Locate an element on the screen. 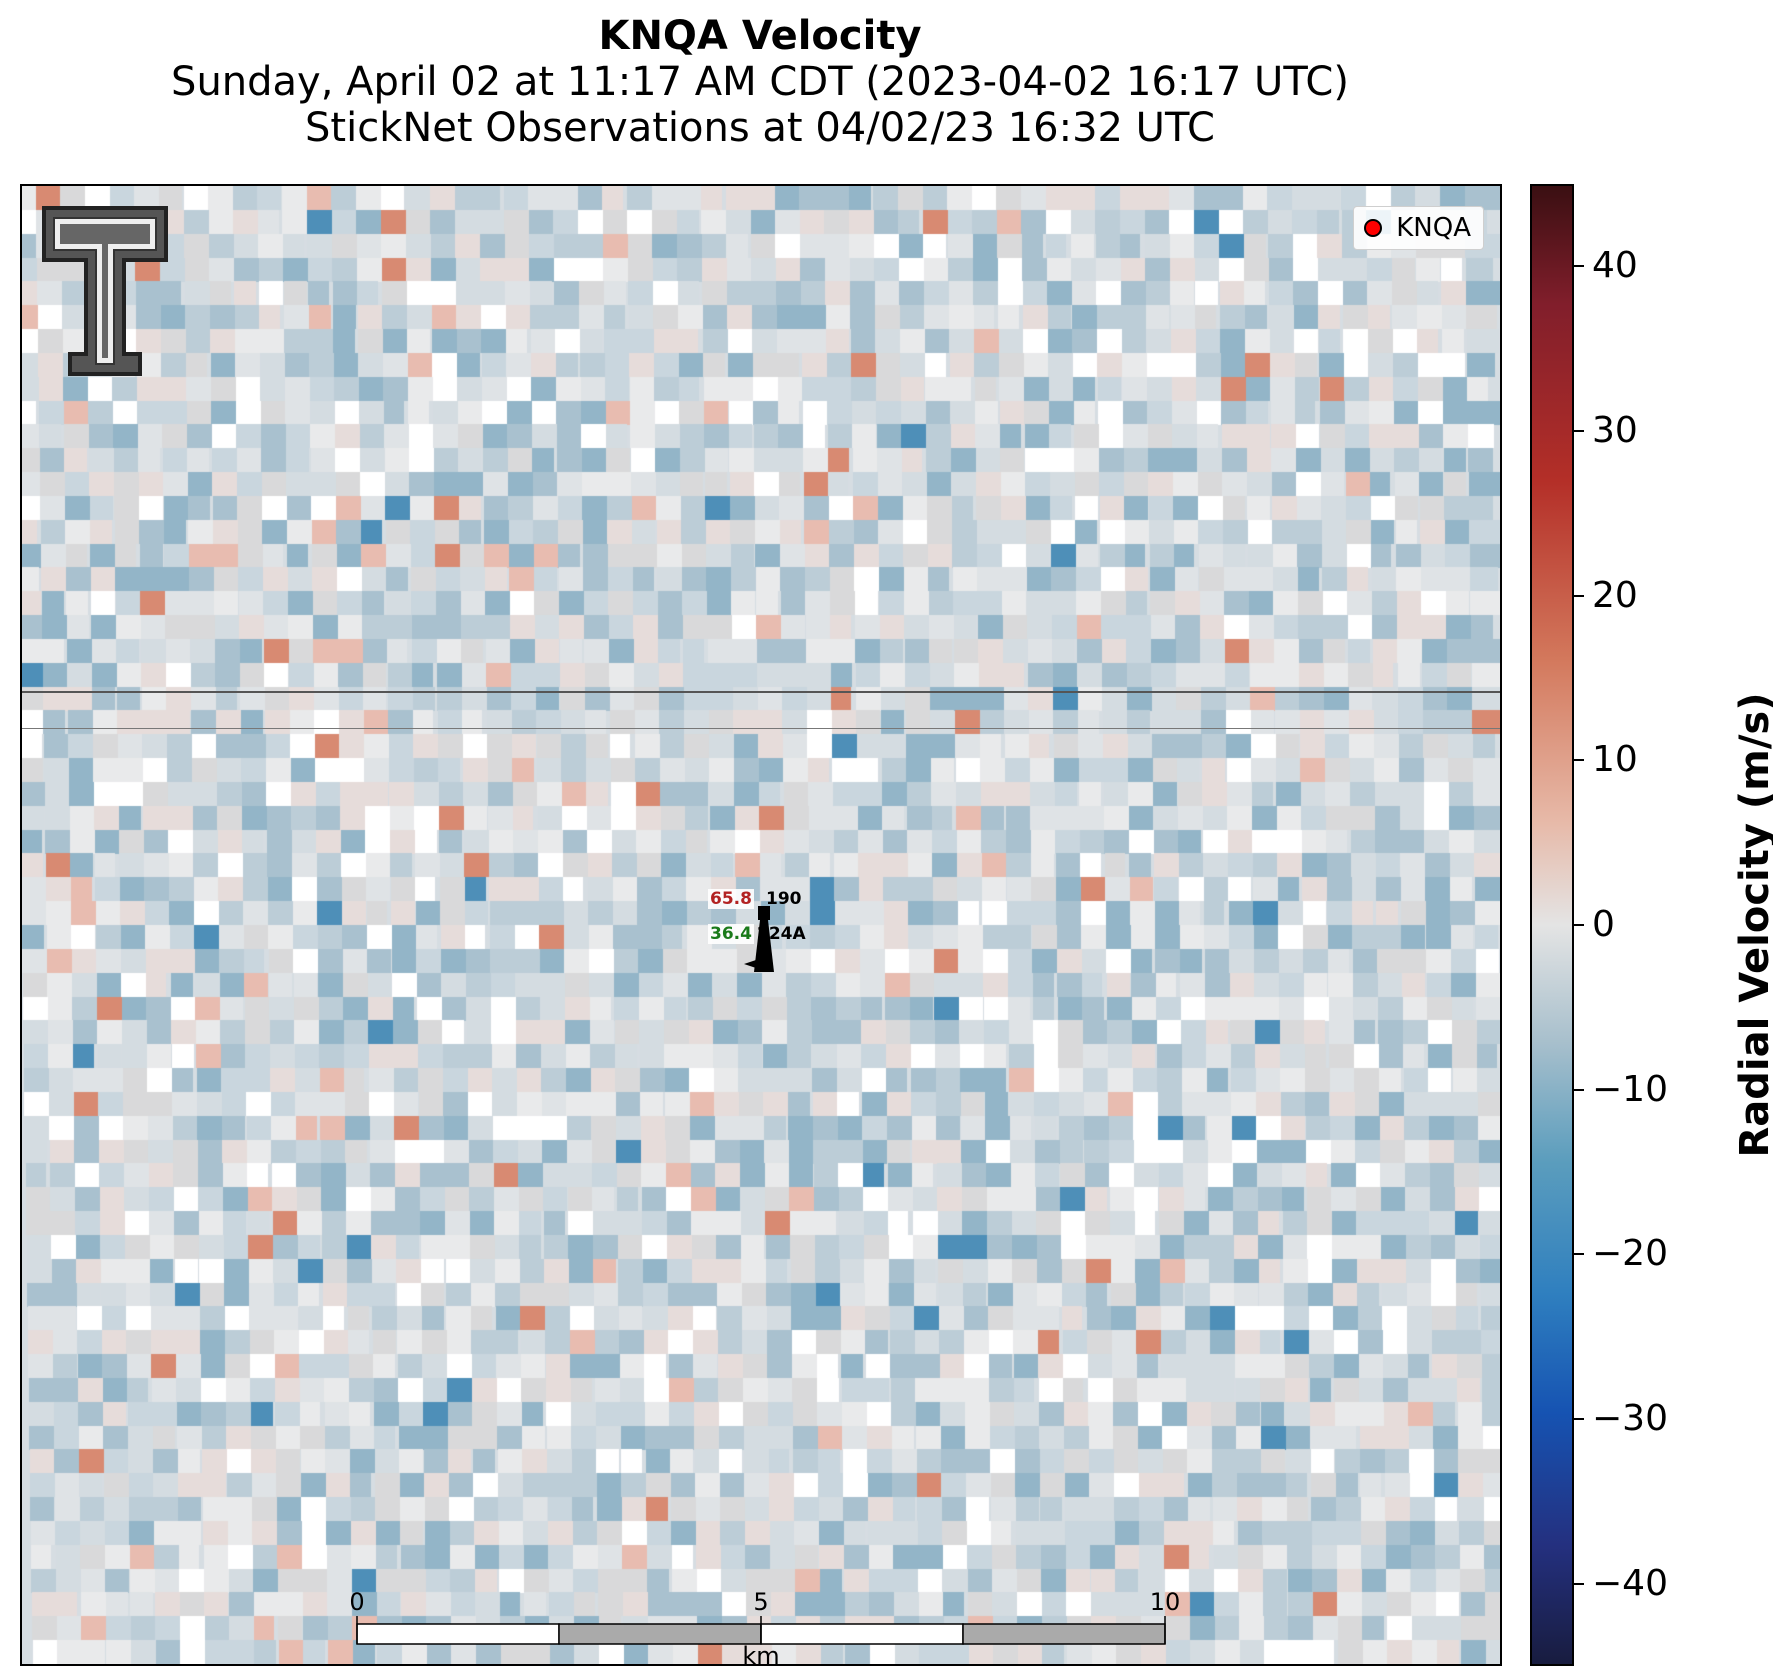 This screenshot has width=1773, height=1680. station-dewpoint: 36.4 is located at coordinates (731, 934).